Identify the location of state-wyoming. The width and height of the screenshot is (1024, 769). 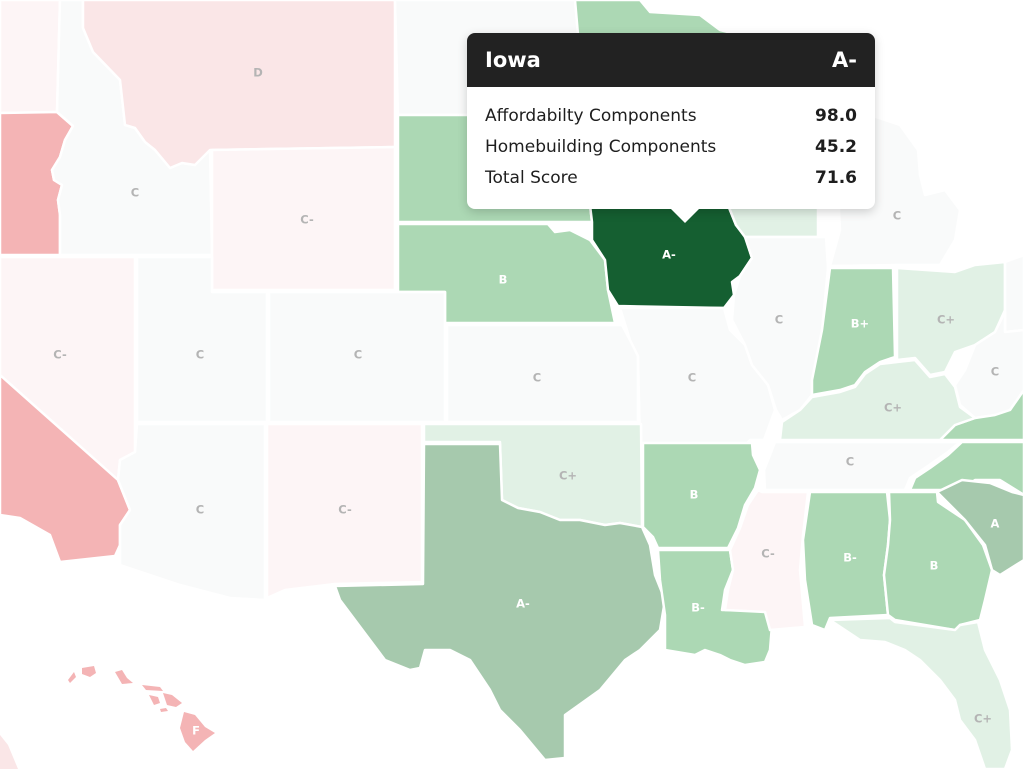
(303, 218).